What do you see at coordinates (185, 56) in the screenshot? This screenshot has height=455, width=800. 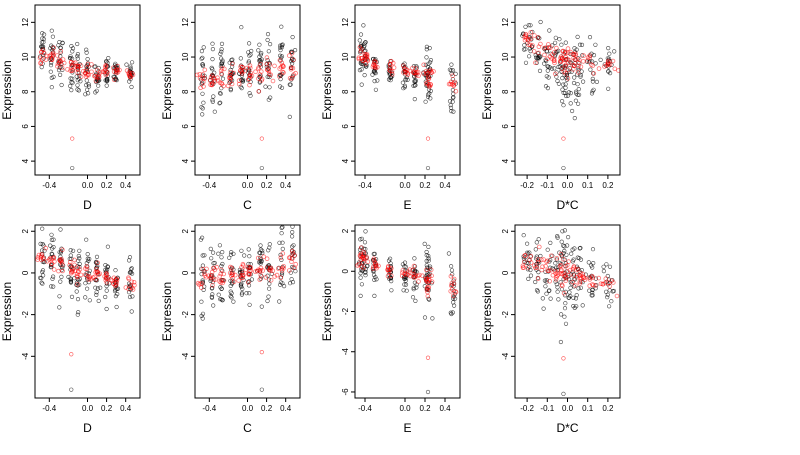 I see `y-tick-label: 10` at bounding box center [185, 56].